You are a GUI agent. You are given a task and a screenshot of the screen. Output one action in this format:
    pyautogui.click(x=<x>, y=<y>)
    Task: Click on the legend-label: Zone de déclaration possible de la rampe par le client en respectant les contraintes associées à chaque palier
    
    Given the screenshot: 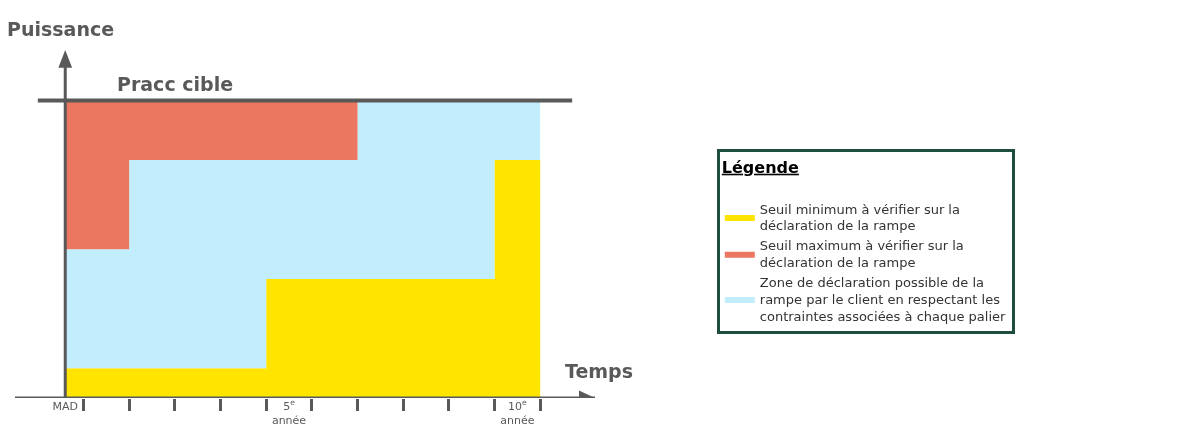 What is the action you would take?
    pyautogui.click(x=883, y=299)
    